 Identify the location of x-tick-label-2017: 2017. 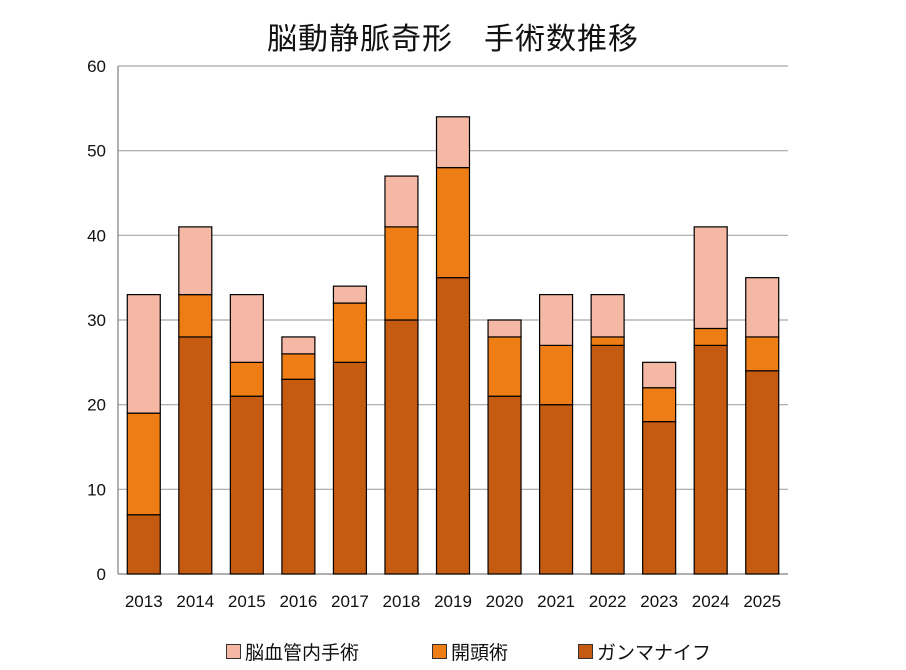
(350, 601).